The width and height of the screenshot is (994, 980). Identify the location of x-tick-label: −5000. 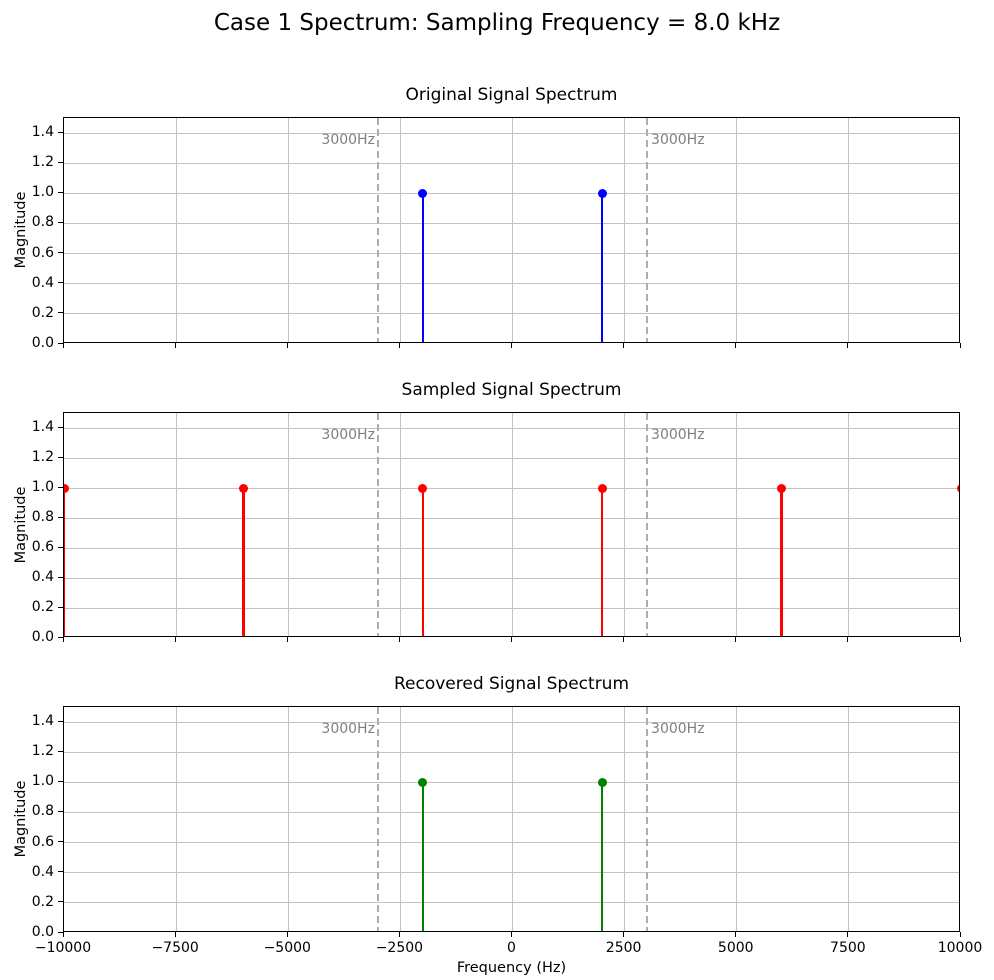
(287, 948).